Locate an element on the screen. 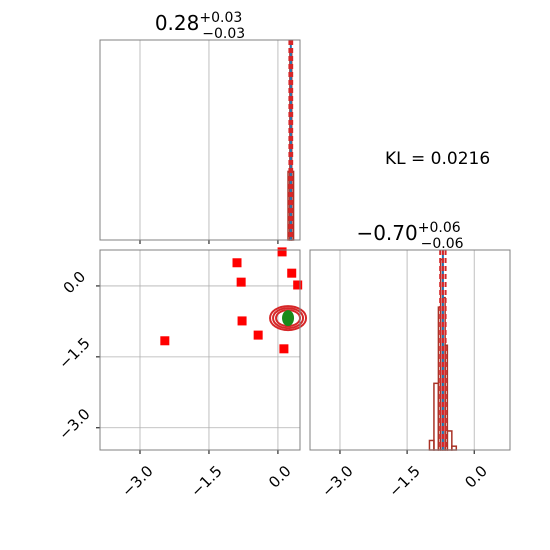  title-upper: +0.03 is located at coordinates (220, 18).